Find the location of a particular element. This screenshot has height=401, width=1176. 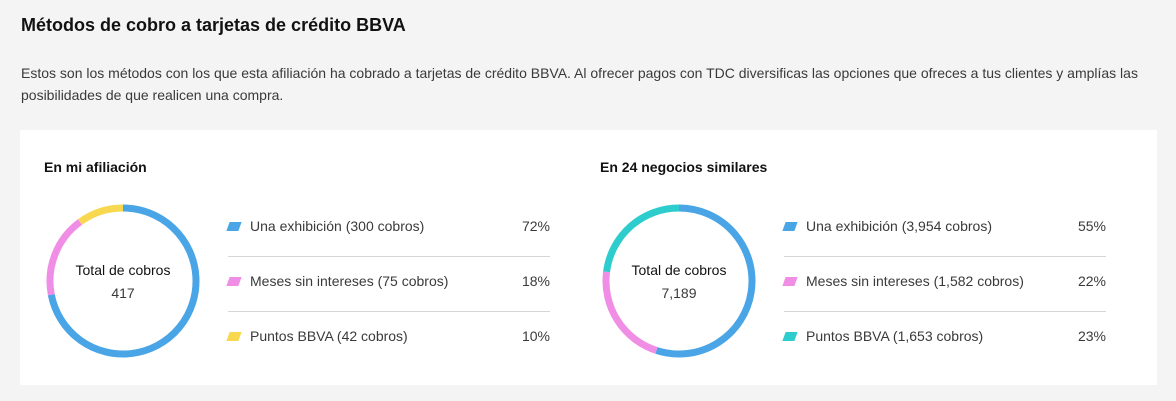

panel-title: En mi afiliación is located at coordinates (95, 167).